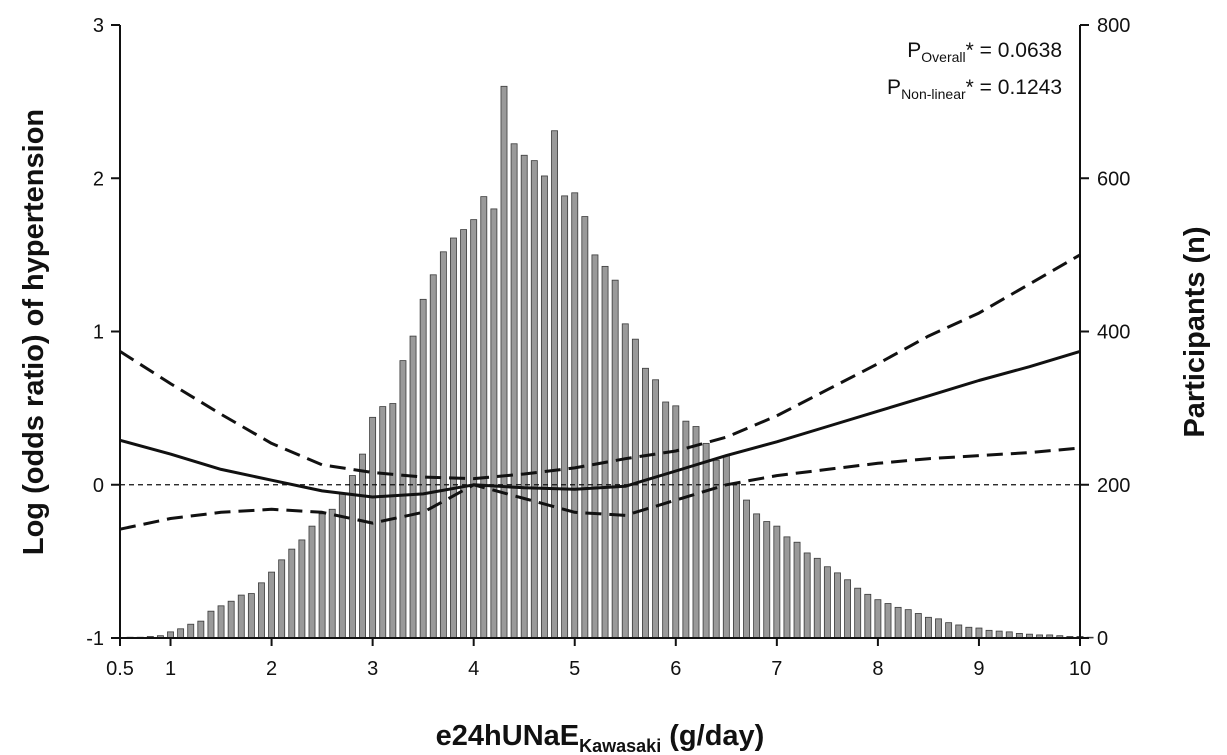 This screenshot has height=755, width=1227. I want to click on y2-tick-label: 0, so click(1102, 639).